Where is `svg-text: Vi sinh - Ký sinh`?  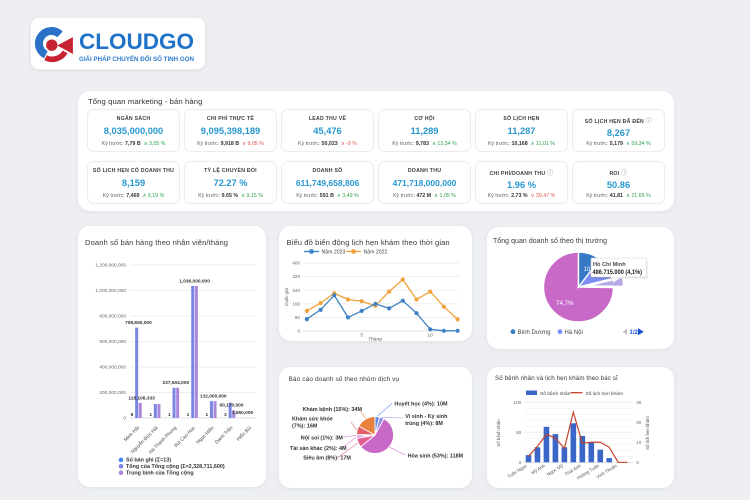
svg-text: Vi sinh - Ký sinh is located at coordinates (426, 417).